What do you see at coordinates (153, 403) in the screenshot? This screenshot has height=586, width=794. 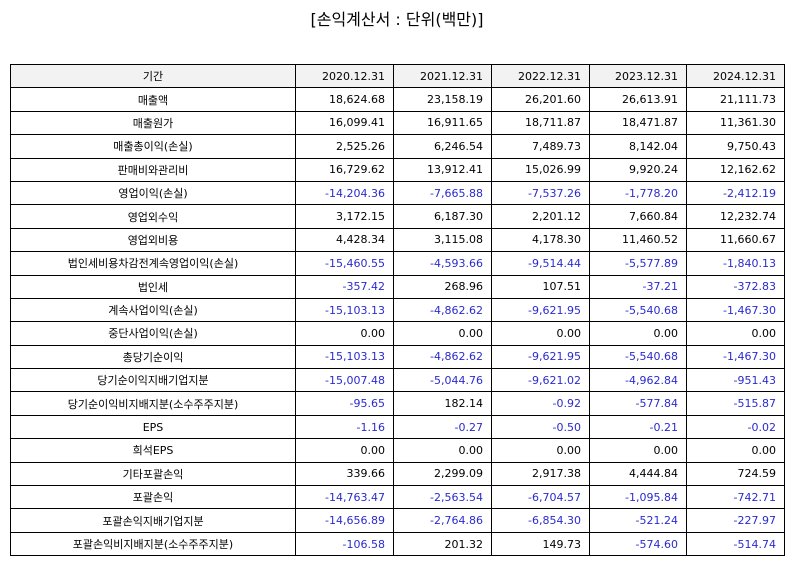 I see `row-label: 당기순이익비지배지분(소수주주지분)` at bounding box center [153, 403].